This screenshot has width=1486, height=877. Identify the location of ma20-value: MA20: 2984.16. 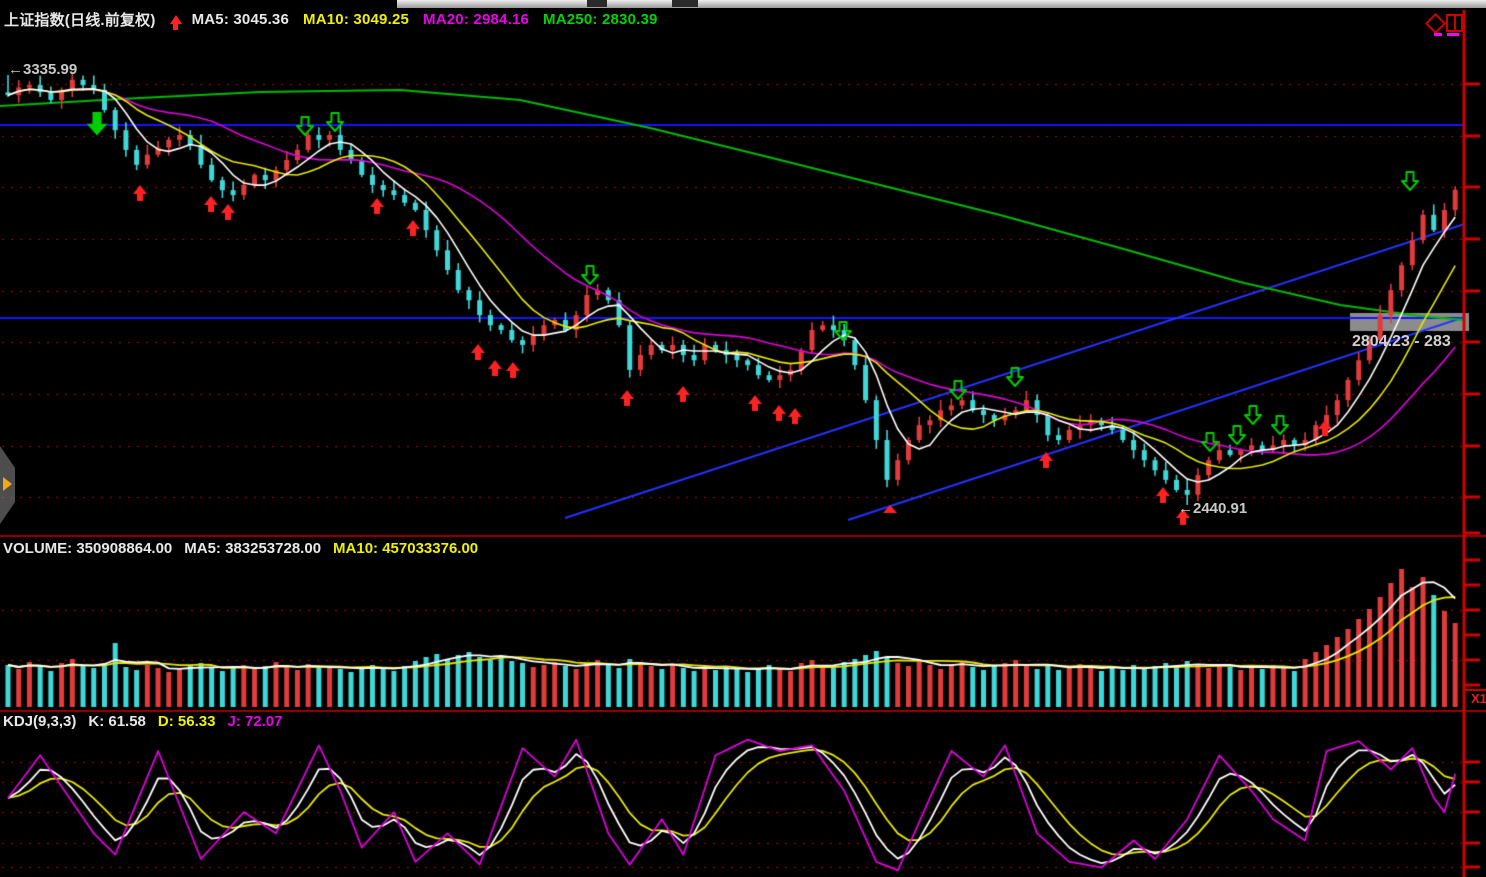
(476, 19).